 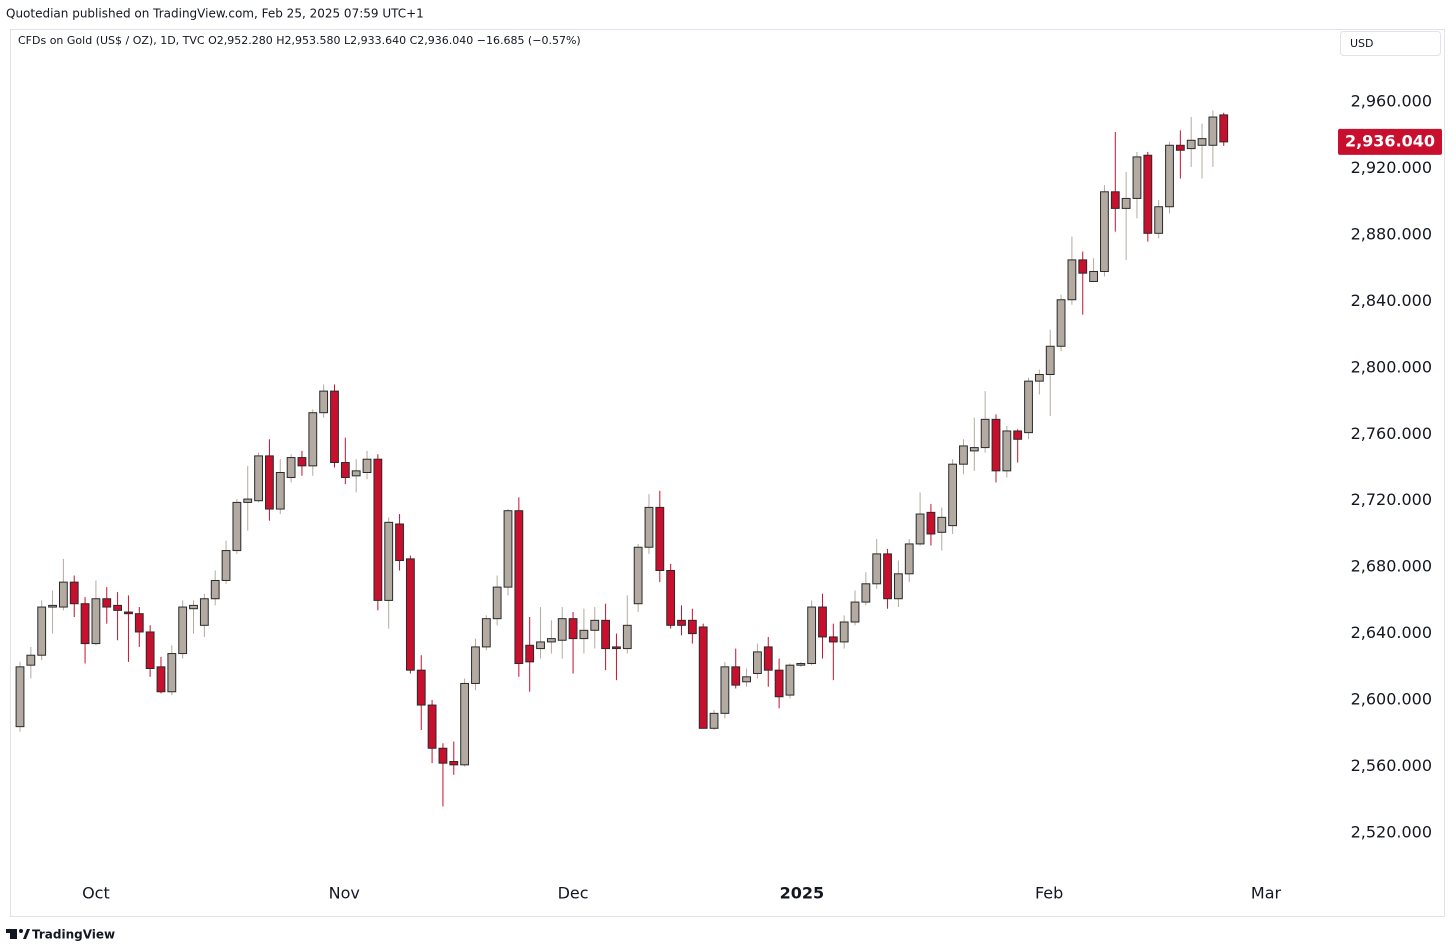 What do you see at coordinates (1362, 43) in the screenshot?
I see `currency: USD` at bounding box center [1362, 43].